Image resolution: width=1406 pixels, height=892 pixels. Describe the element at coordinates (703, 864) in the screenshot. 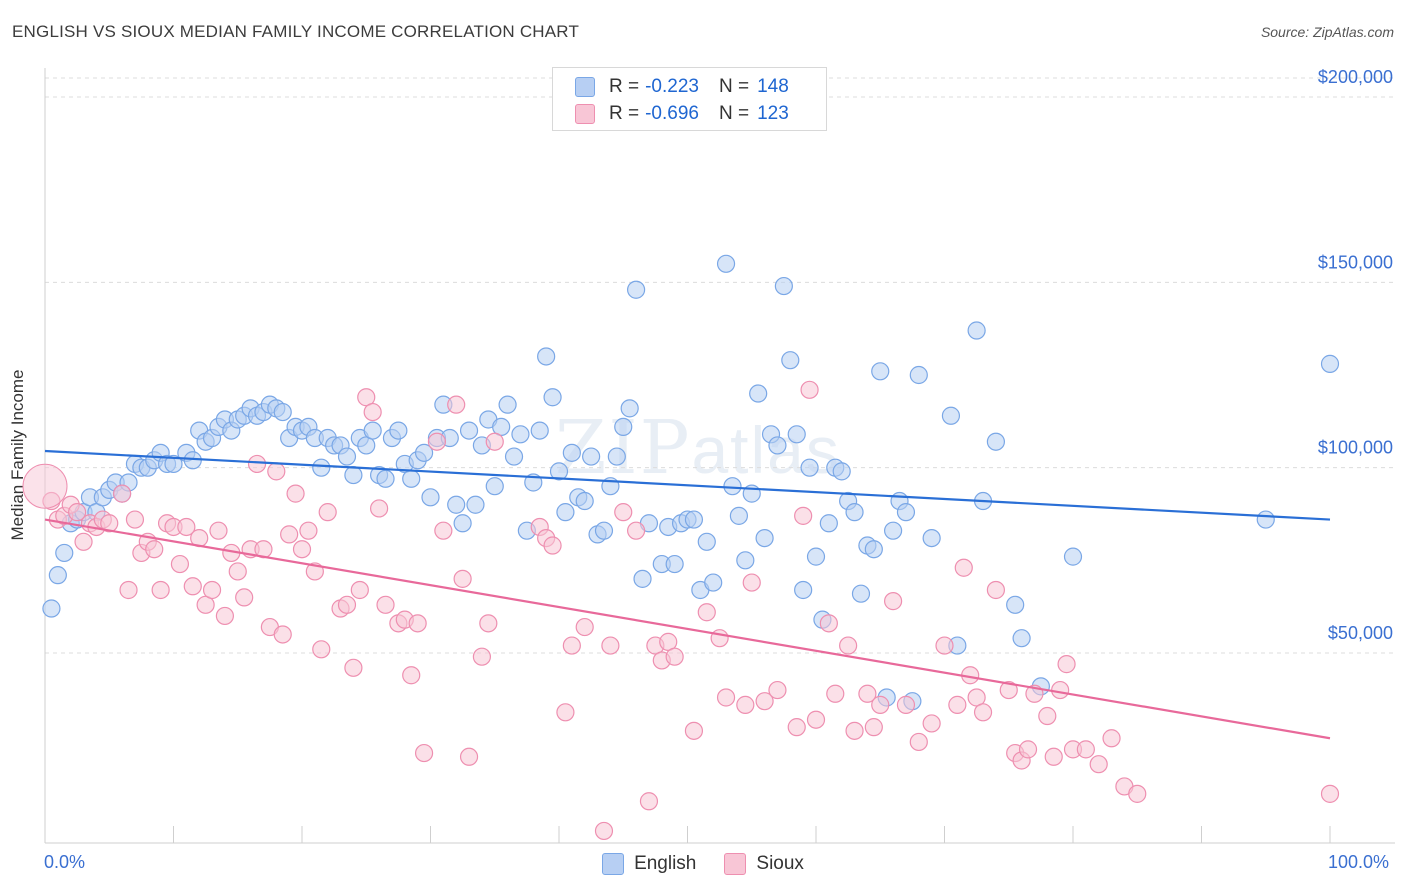

I see `series-legend: English Sioux` at that location.